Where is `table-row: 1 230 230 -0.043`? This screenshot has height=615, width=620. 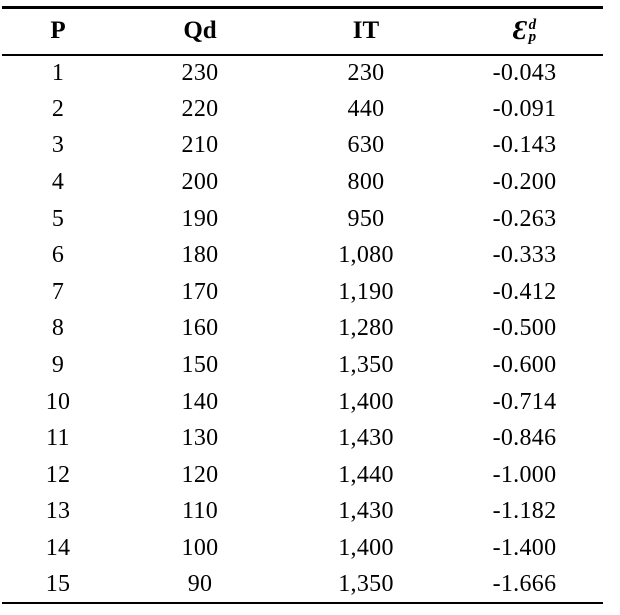 table-row: 1 230 230 -0.043 is located at coordinates (302, 73).